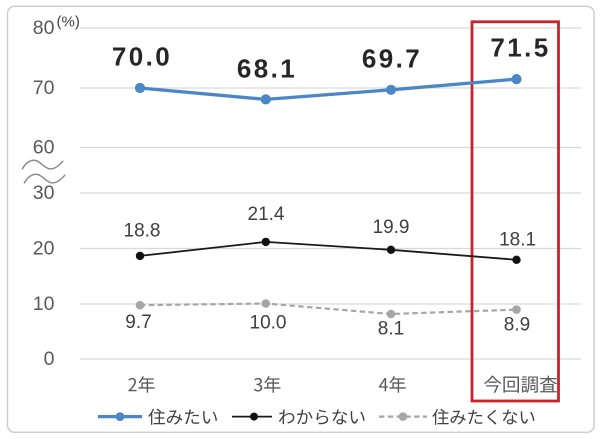 The width and height of the screenshot is (600, 439). I want to click on svg-text: 80, so click(44, 28).